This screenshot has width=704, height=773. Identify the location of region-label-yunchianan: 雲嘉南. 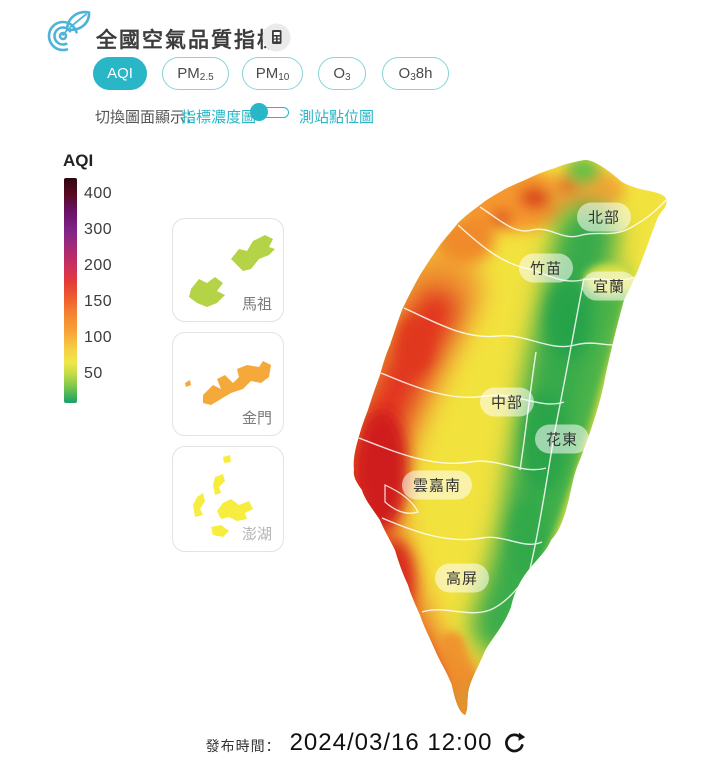
(437, 485).